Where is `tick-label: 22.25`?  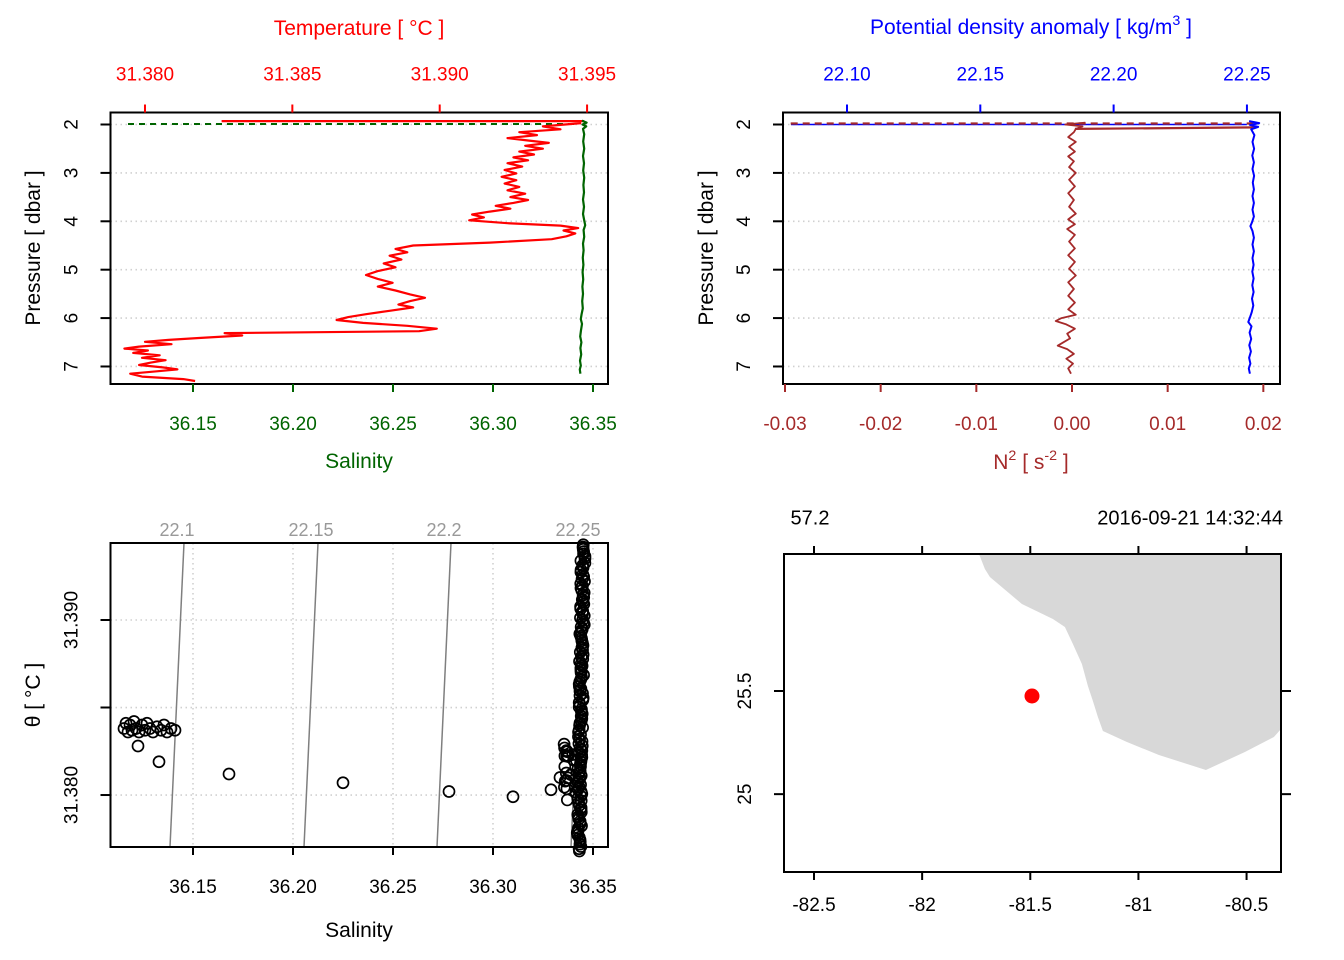
tick-label: 22.25 is located at coordinates (1247, 75).